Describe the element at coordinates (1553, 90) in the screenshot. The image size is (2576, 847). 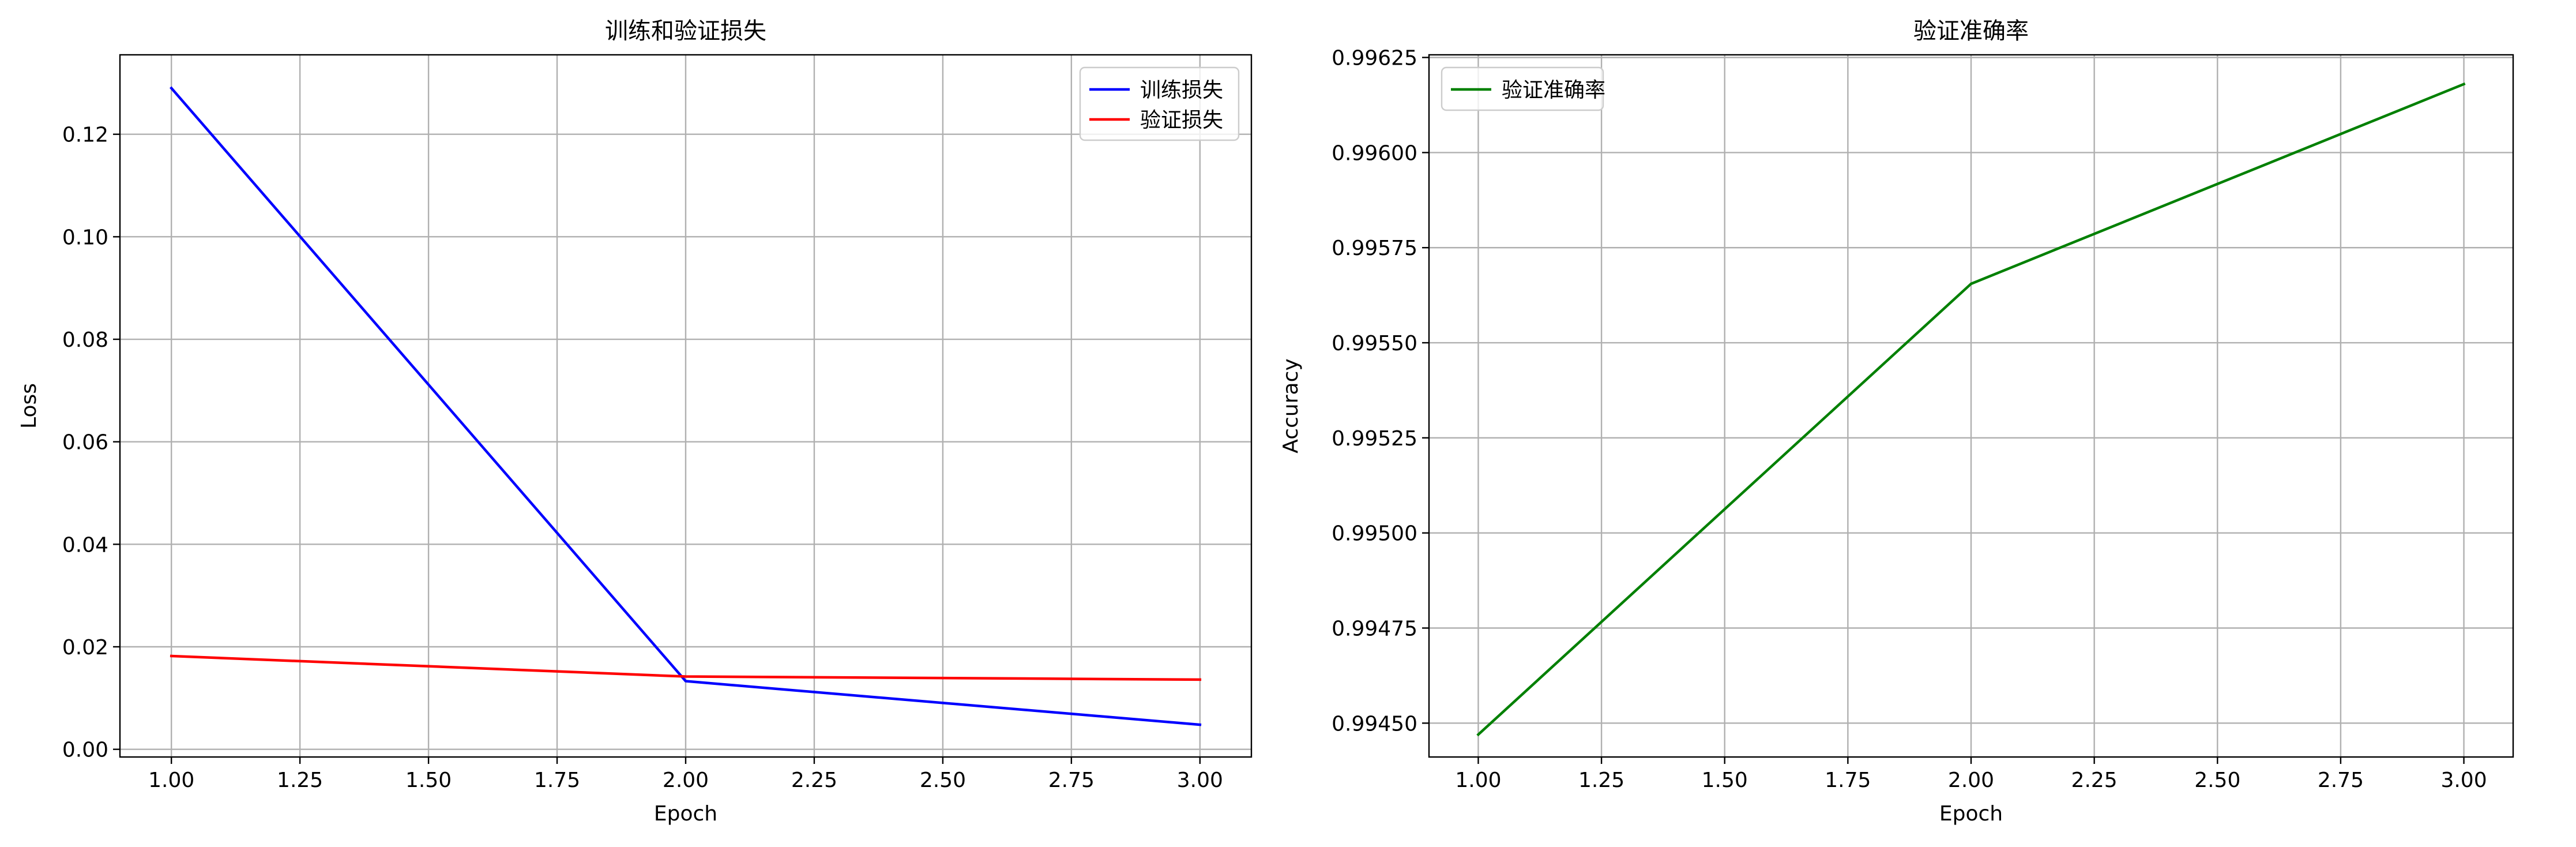
I see `accuracy-legend-label-0: 验证准确率` at that location.